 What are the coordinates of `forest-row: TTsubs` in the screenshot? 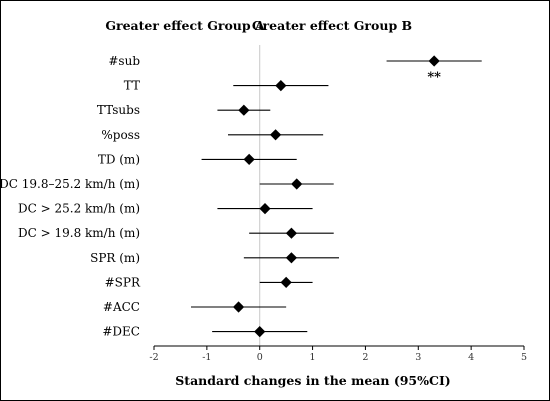 It's located at (184, 110).